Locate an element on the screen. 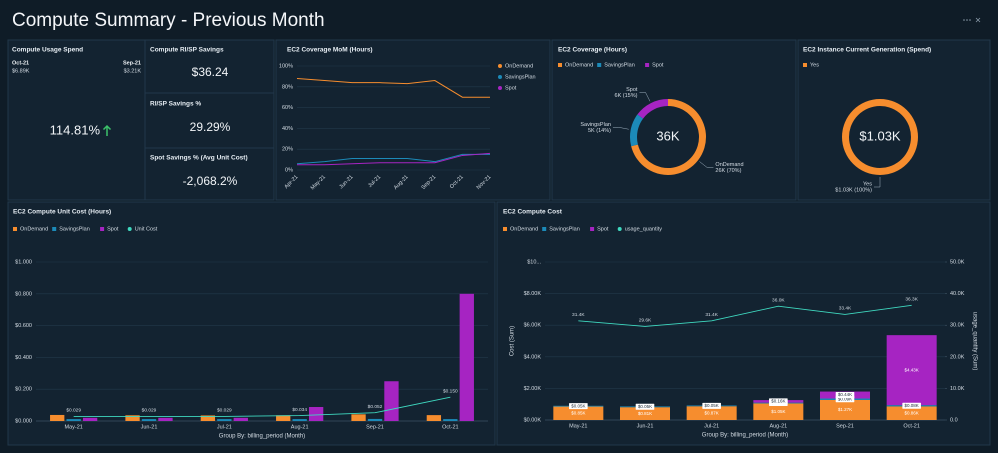 The height and width of the screenshot is (453, 998). kpi-change: 114.81% is located at coordinates (75, 129).